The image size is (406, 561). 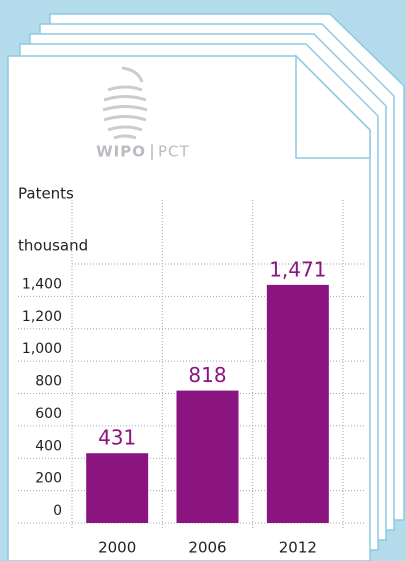 What do you see at coordinates (48, 414) in the screenshot?
I see `y-tick-label: 600` at bounding box center [48, 414].